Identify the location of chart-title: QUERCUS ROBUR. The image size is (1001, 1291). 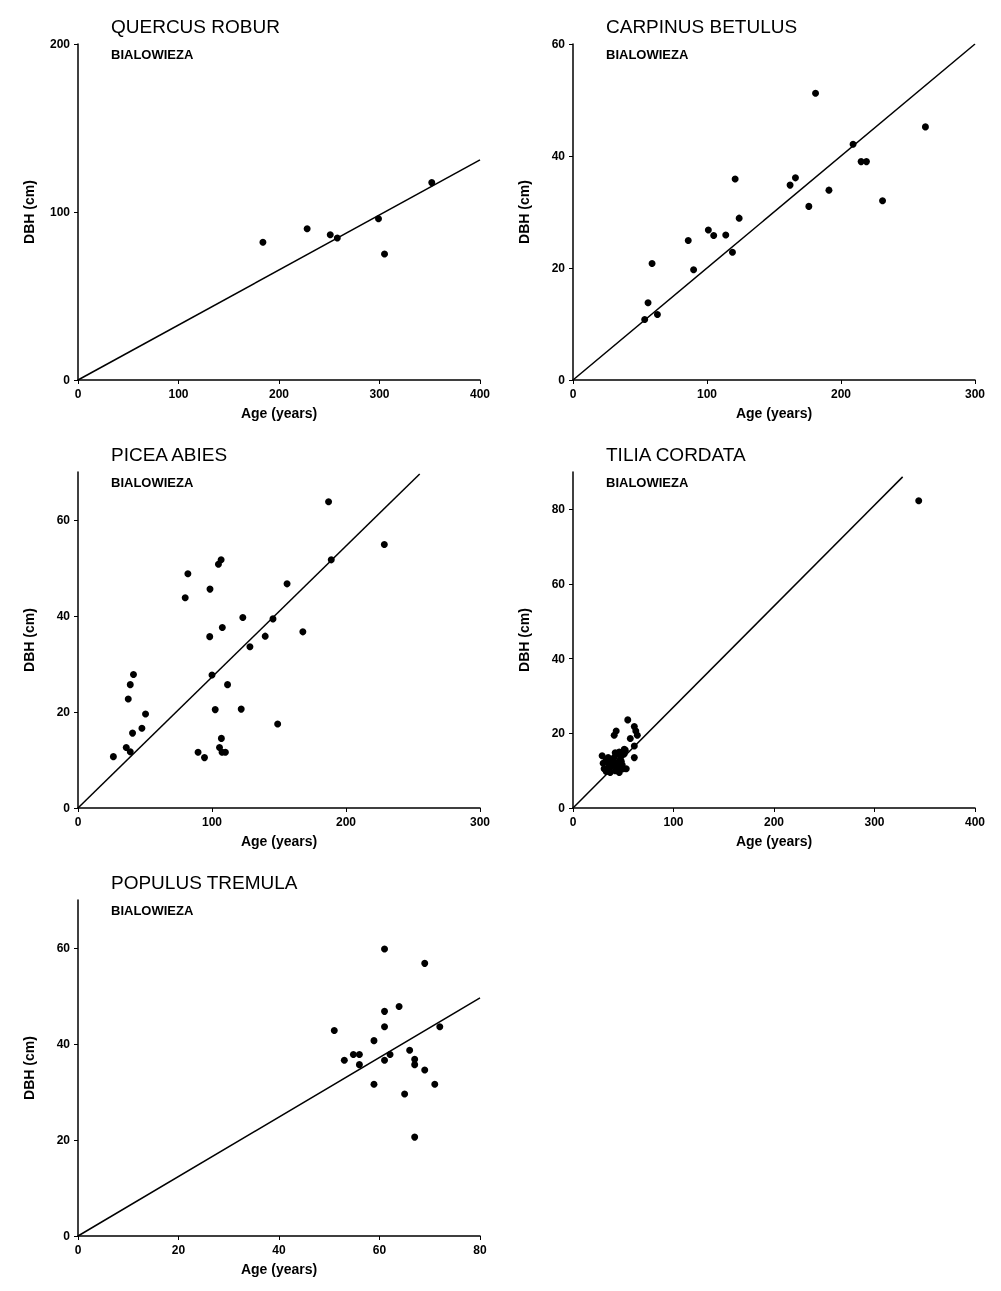
(195, 26).